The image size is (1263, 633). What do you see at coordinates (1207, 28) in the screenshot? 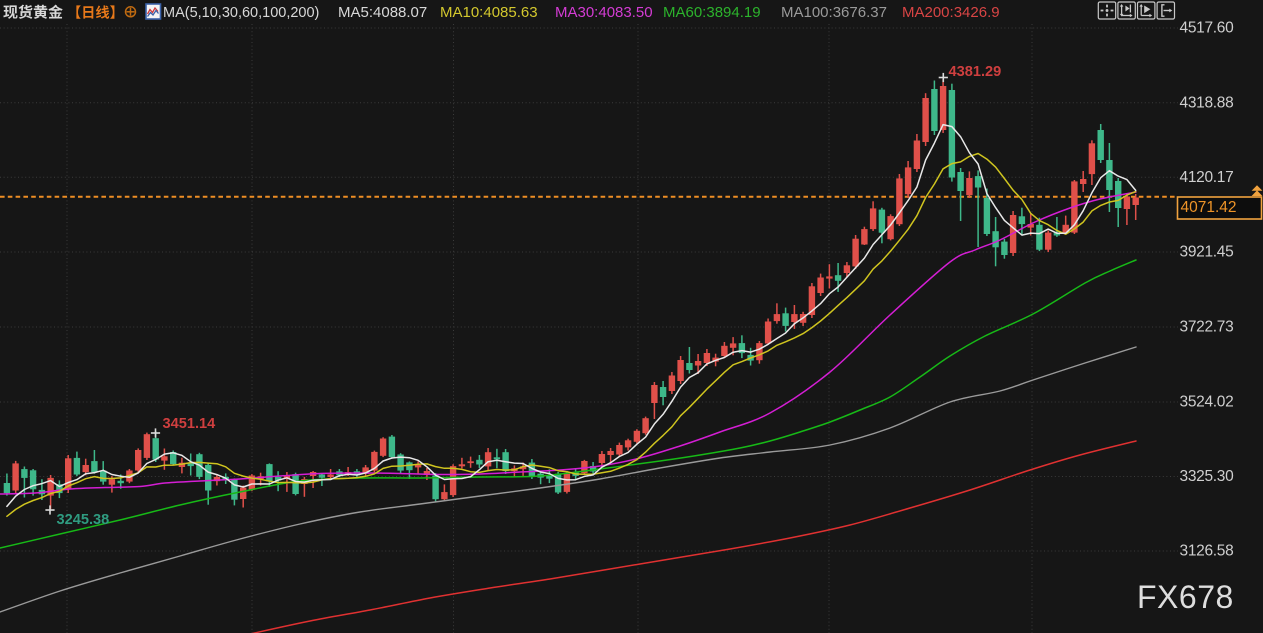
I see `svg-text: 4517.60` at bounding box center [1207, 28].